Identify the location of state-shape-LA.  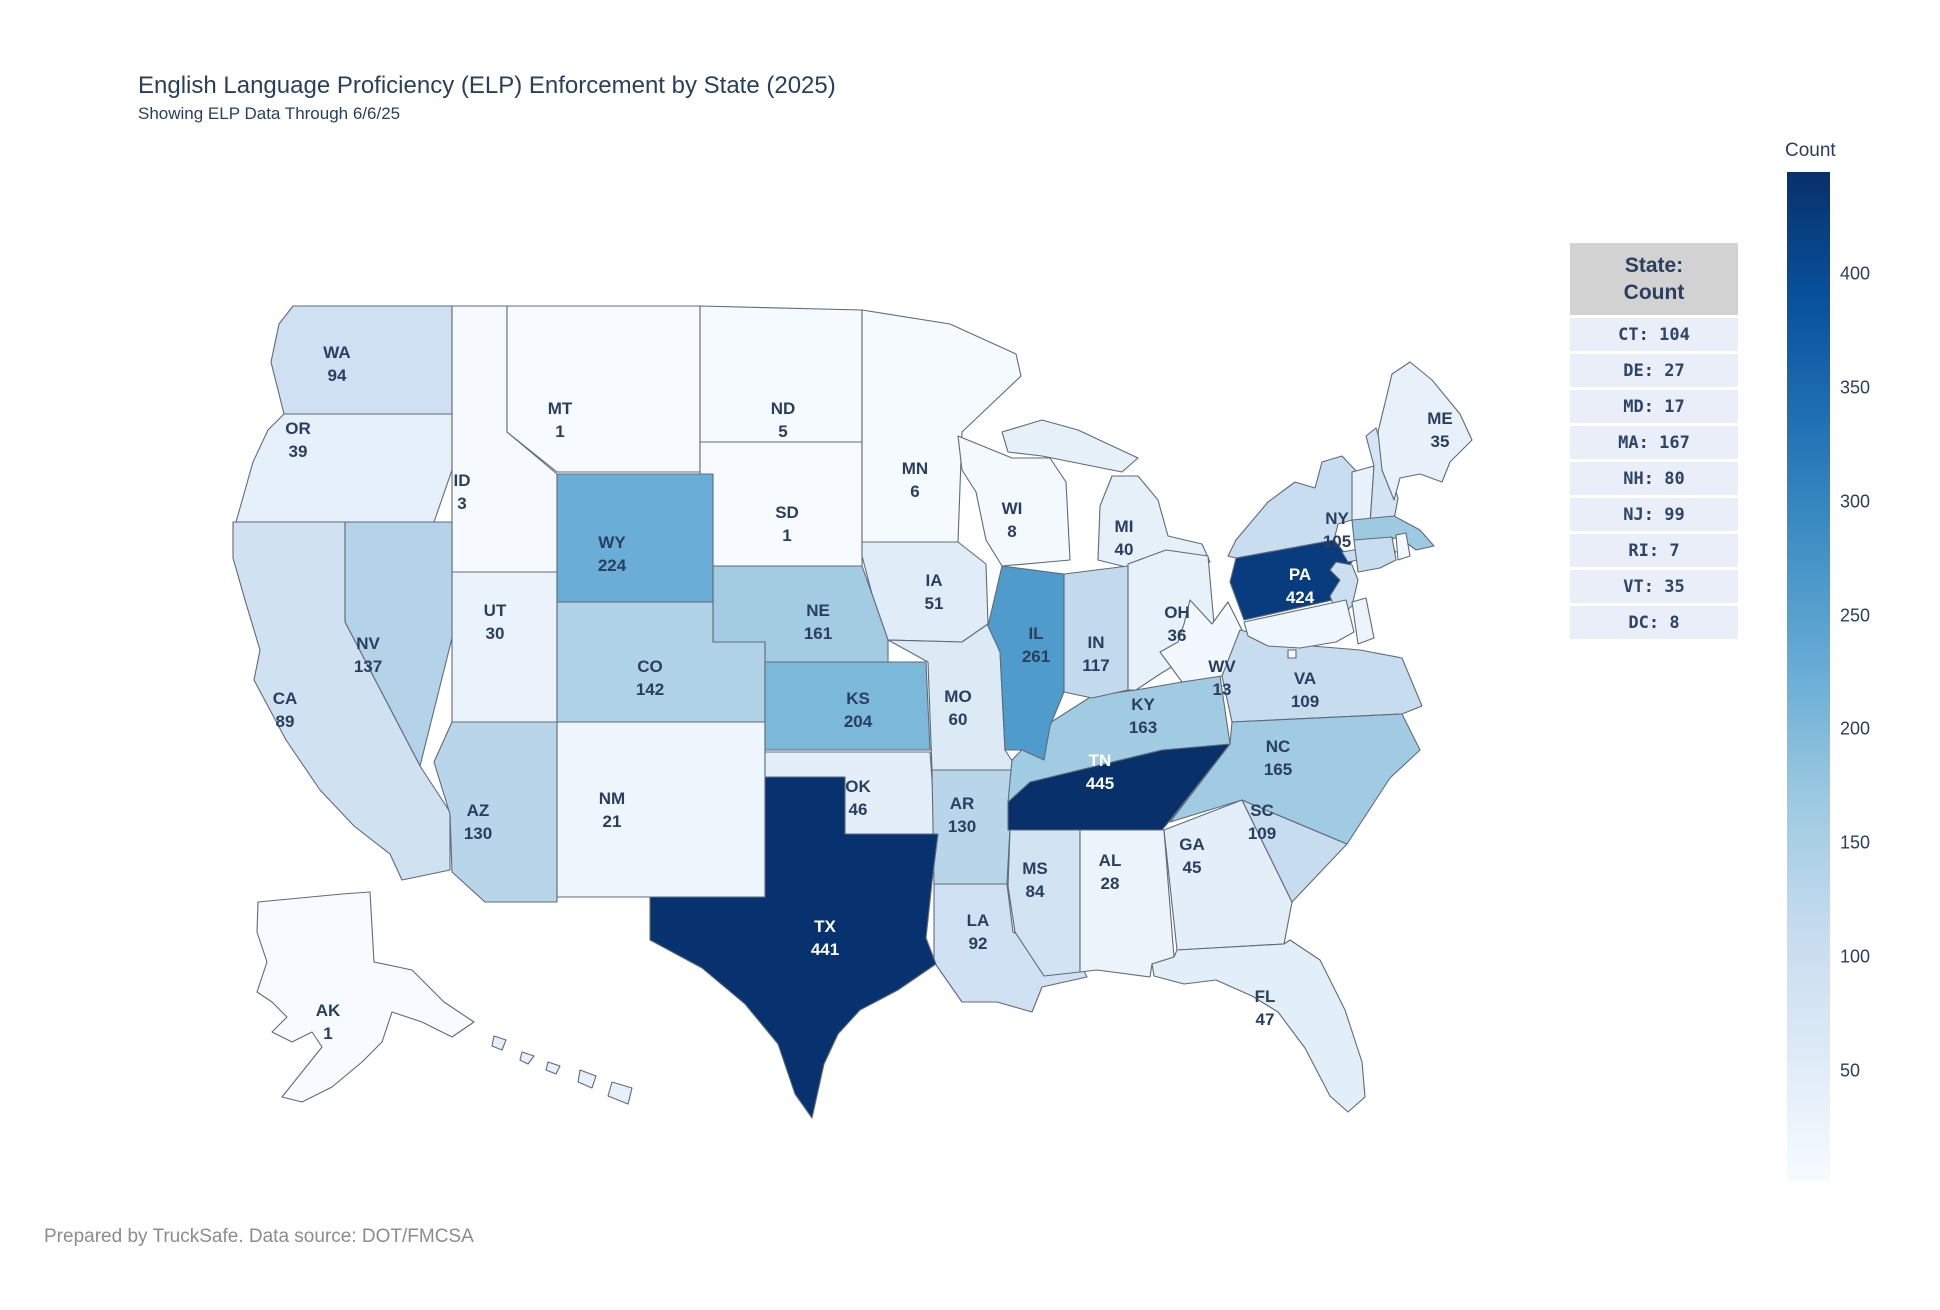
(1010, 948).